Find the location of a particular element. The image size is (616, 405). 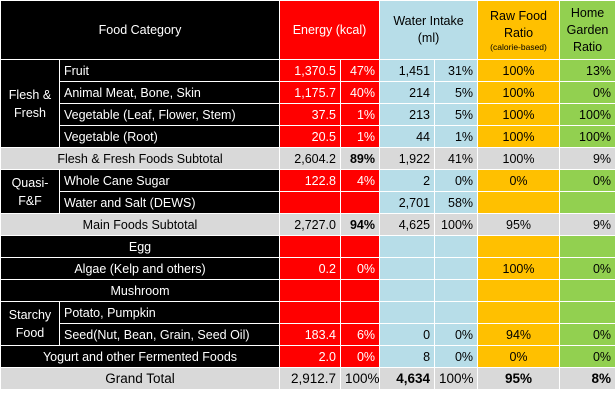

table-row-mushroom: Mushroom is located at coordinates (308, 290).